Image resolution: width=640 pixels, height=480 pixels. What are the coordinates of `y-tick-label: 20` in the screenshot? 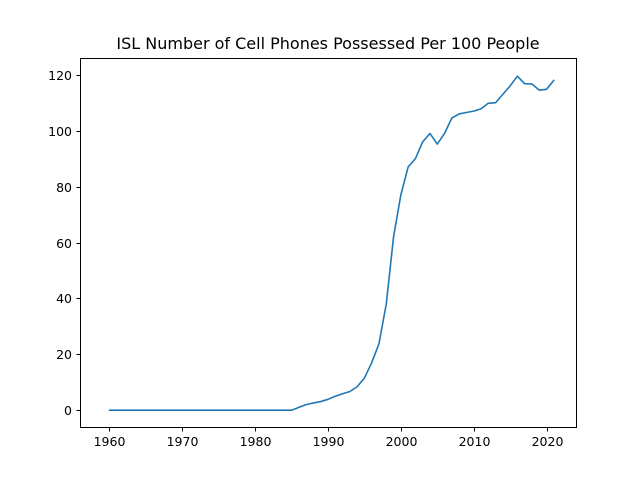 It's located at (64, 354).